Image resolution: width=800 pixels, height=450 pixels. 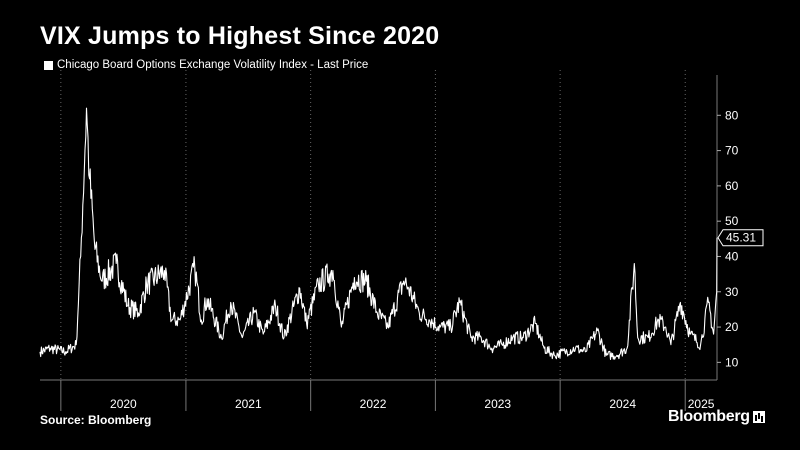 What do you see at coordinates (732, 115) in the screenshot?
I see `y-tick-label-80: 80` at bounding box center [732, 115].